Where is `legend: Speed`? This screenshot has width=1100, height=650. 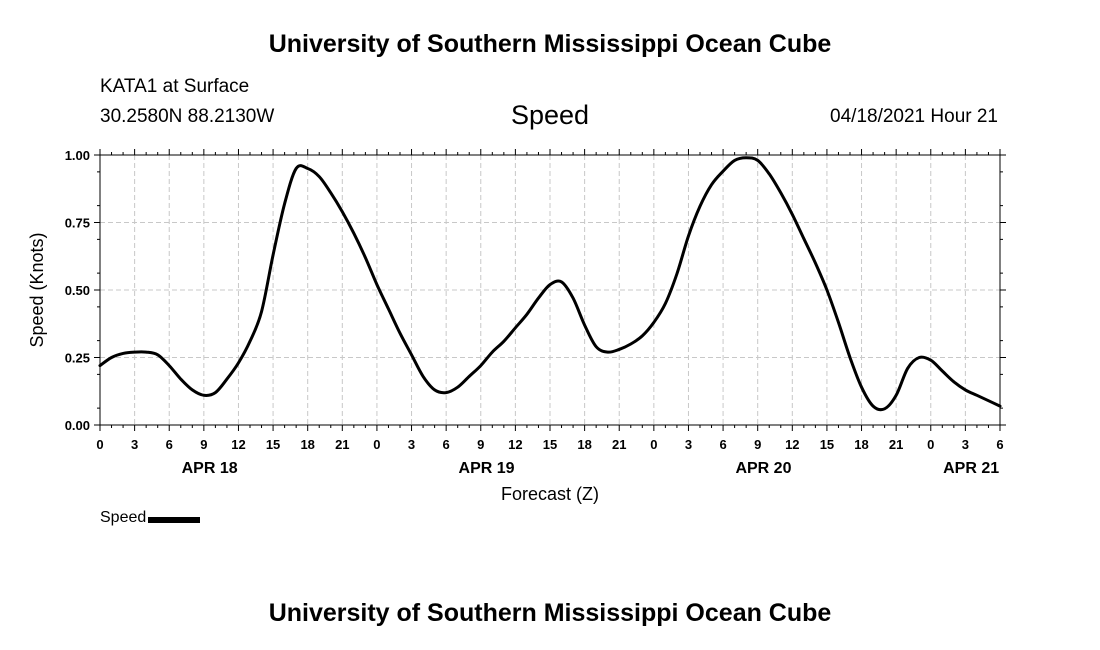
legend: Speed is located at coordinates (150, 518).